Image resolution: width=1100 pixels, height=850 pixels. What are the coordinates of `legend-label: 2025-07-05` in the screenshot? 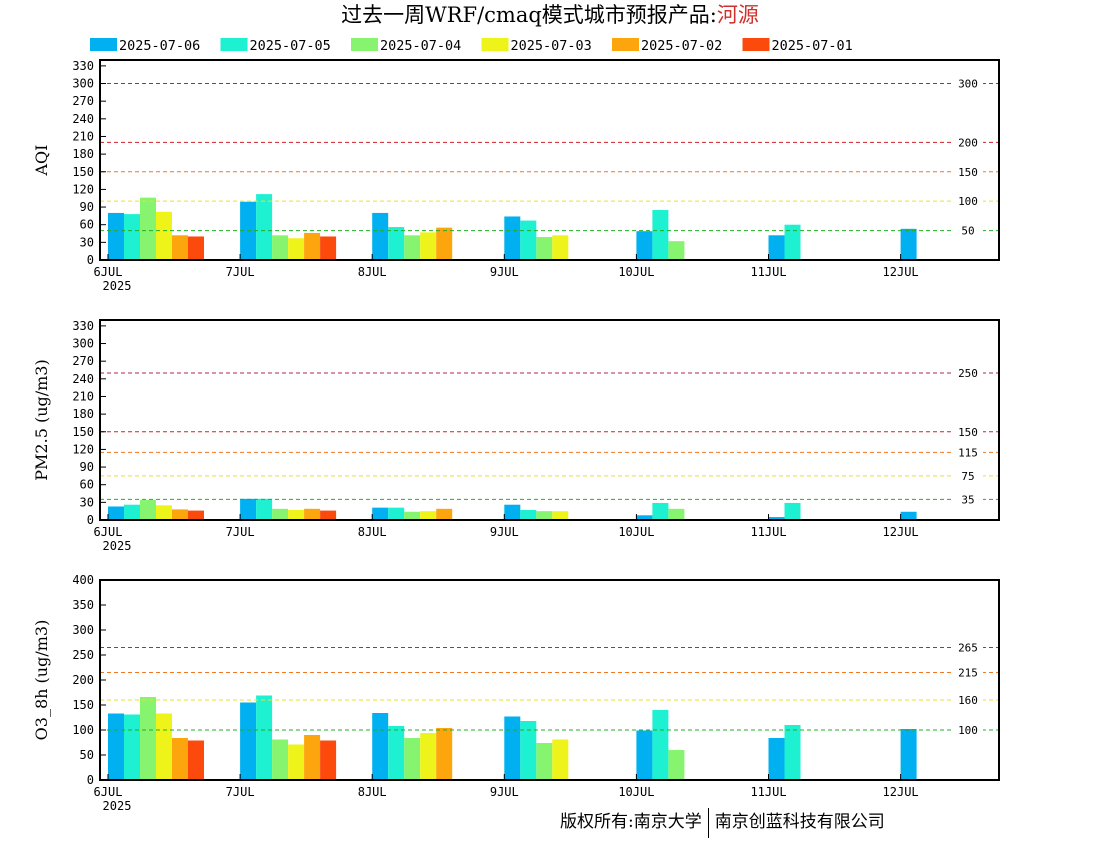 It's located at (290, 46).